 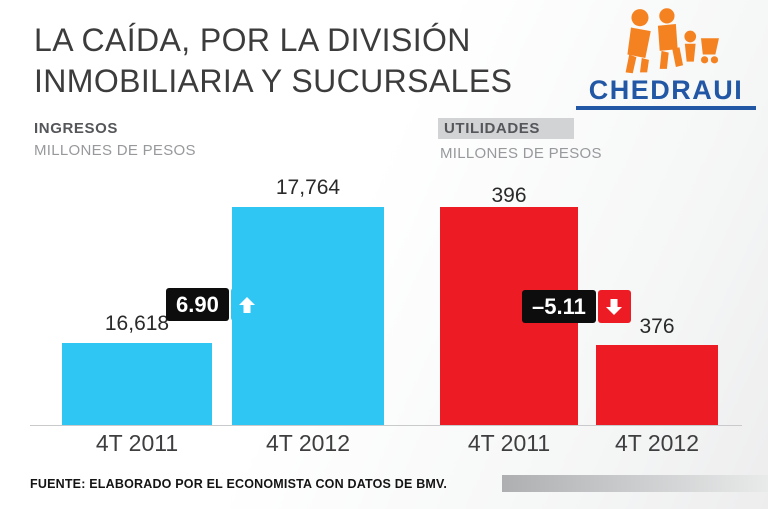 What do you see at coordinates (666, 90) in the screenshot?
I see `chedraui-logo-text: CHEDRAUI` at bounding box center [666, 90].